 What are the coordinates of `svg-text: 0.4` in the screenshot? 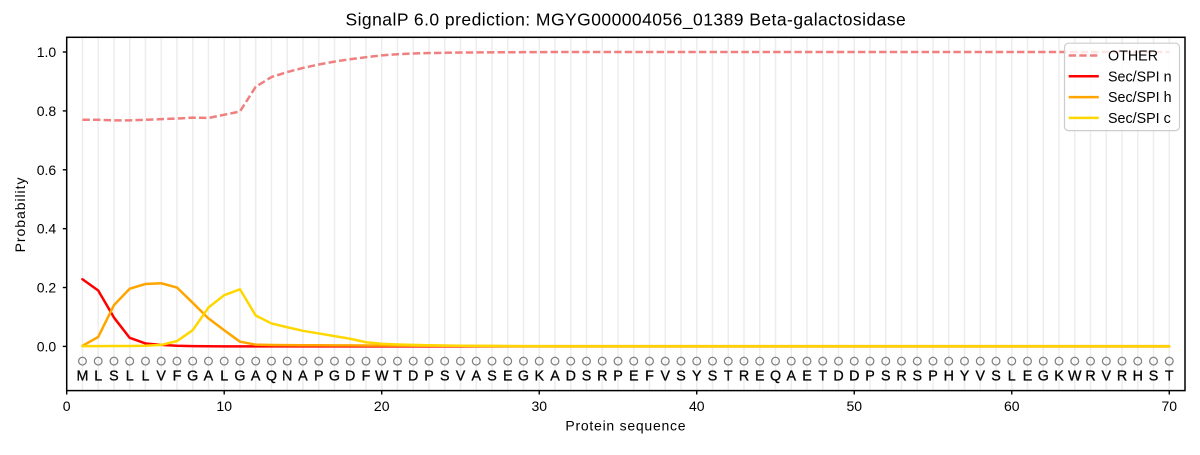 It's located at (47, 229).